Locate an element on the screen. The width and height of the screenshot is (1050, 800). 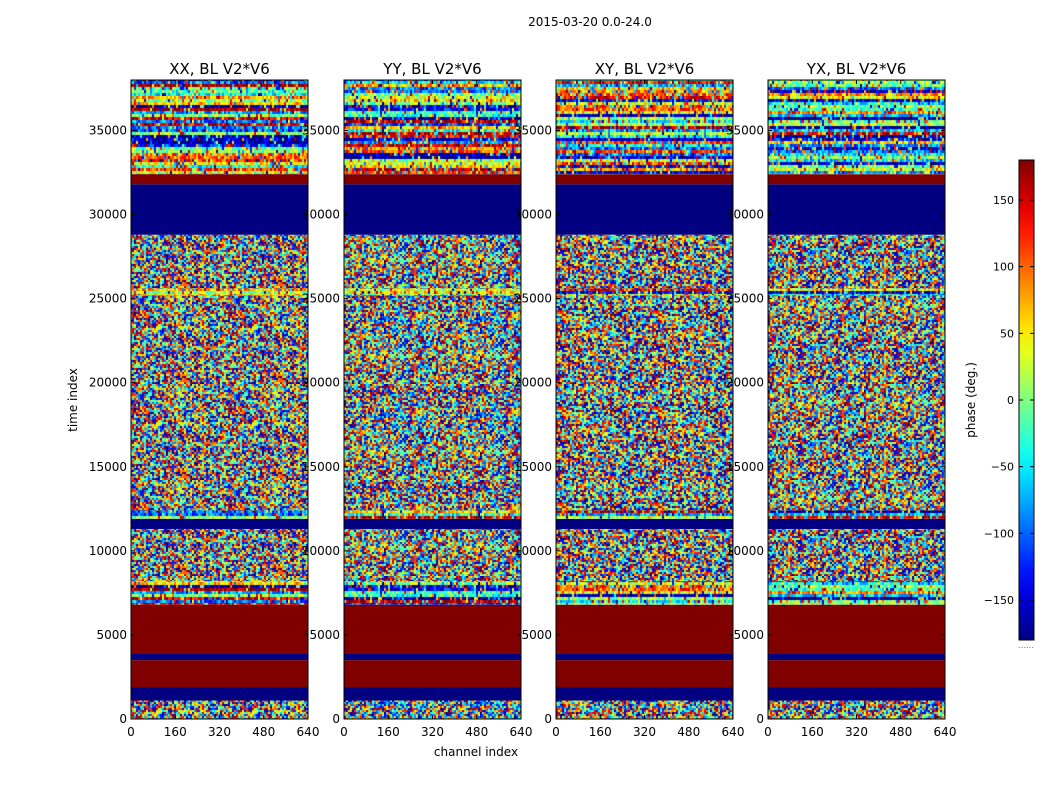
colorbar-tick-label: 0 is located at coordinates (1010, 400).